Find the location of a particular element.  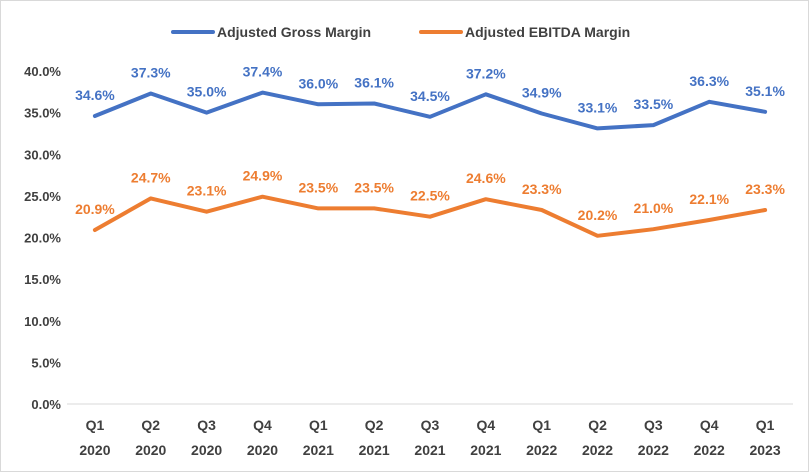

y-tick-label: 15.0% is located at coordinates (42, 279).